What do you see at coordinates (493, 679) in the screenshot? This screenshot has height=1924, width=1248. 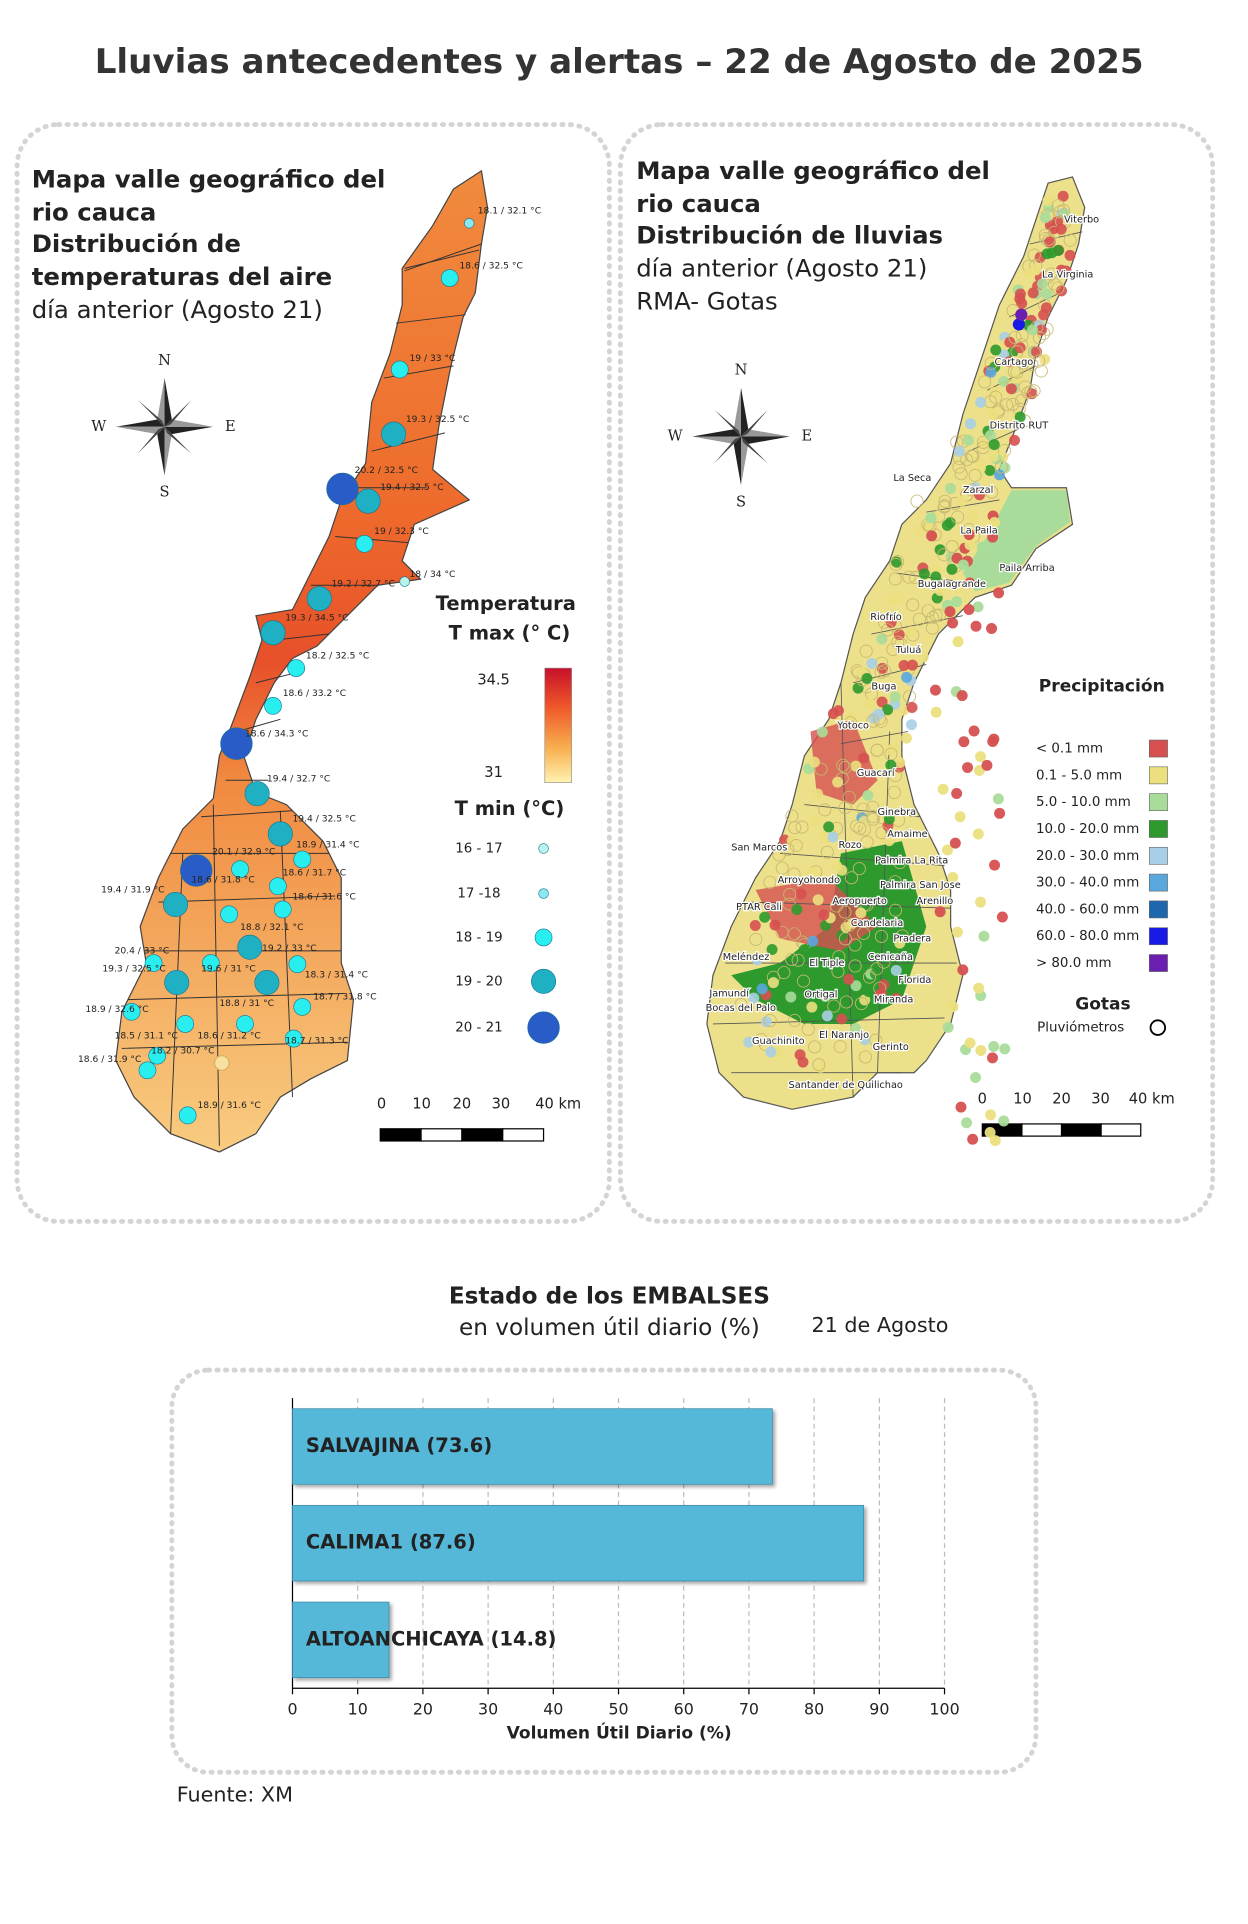 I see `legend-label: 34.5` at bounding box center [493, 679].